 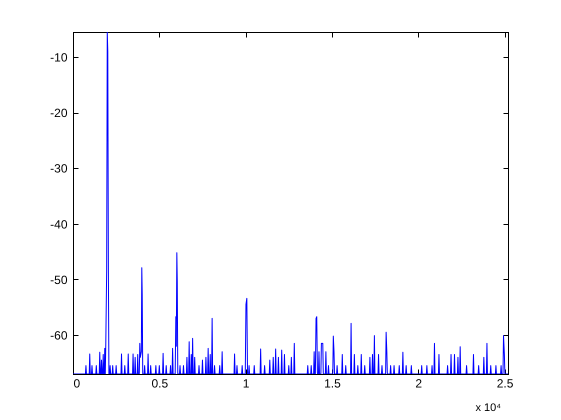 What do you see at coordinates (488, 408) in the screenshot?
I see `text: x 10⁴` at bounding box center [488, 408].